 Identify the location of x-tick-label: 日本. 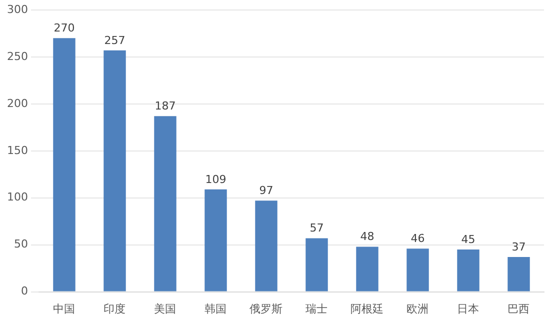
(468, 309).